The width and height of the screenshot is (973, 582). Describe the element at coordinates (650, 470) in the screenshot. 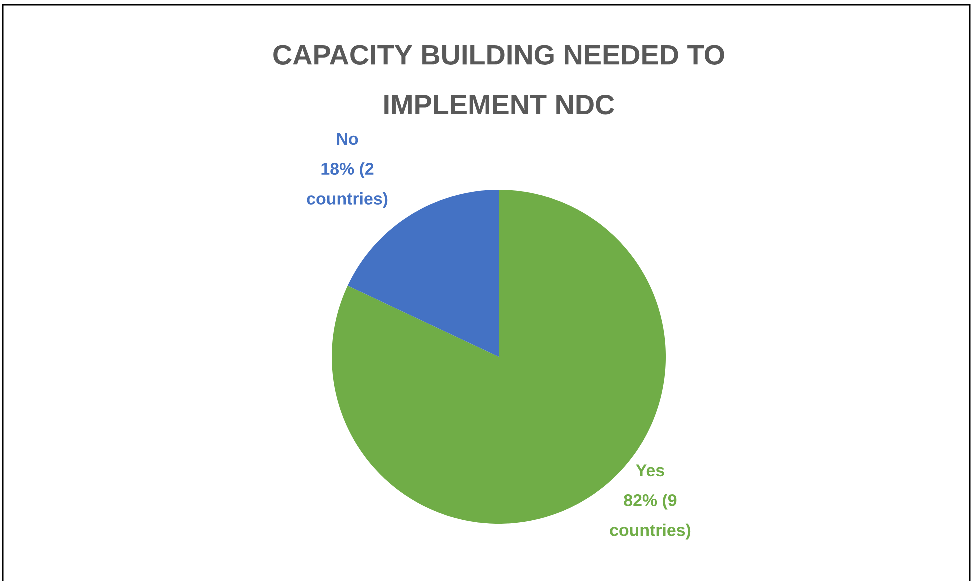

I see `slice-label: Yes` at that location.